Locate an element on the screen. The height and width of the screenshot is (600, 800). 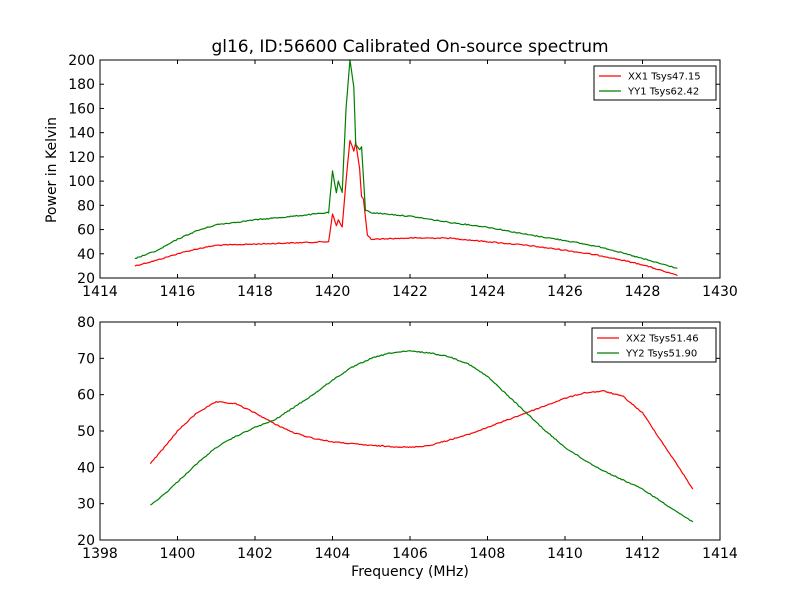
x-tick-label: 1412 is located at coordinates (643, 554).